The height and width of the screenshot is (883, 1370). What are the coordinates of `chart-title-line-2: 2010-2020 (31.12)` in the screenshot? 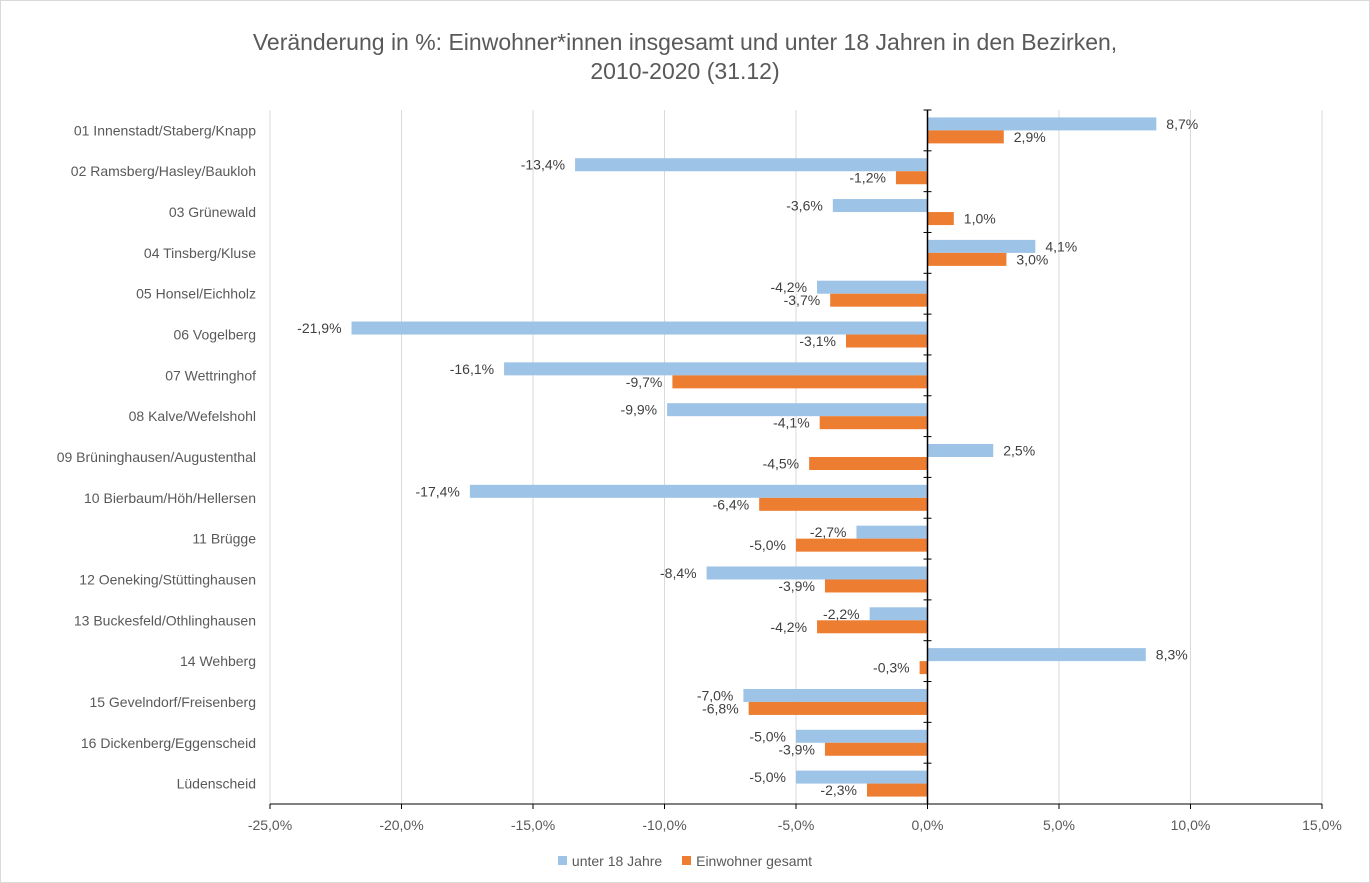 It's located at (685, 71).